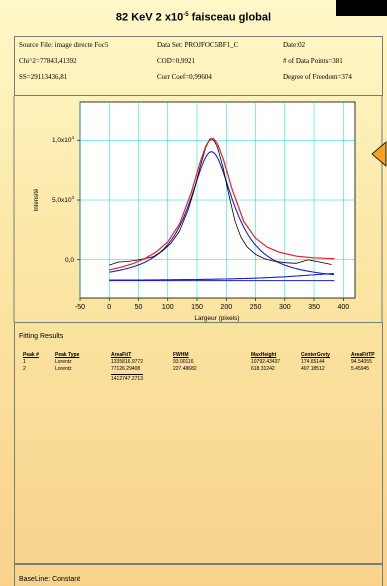 The height and width of the screenshot is (586, 387). What do you see at coordinates (379, 154) in the screenshot?
I see `marker-arrow` at bounding box center [379, 154].